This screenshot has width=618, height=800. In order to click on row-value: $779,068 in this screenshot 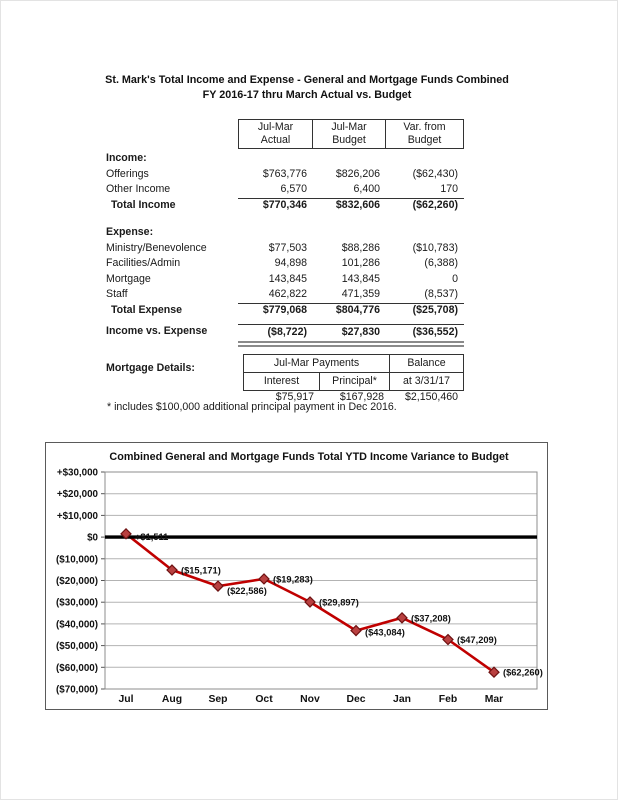, I will do `click(284, 309)`.